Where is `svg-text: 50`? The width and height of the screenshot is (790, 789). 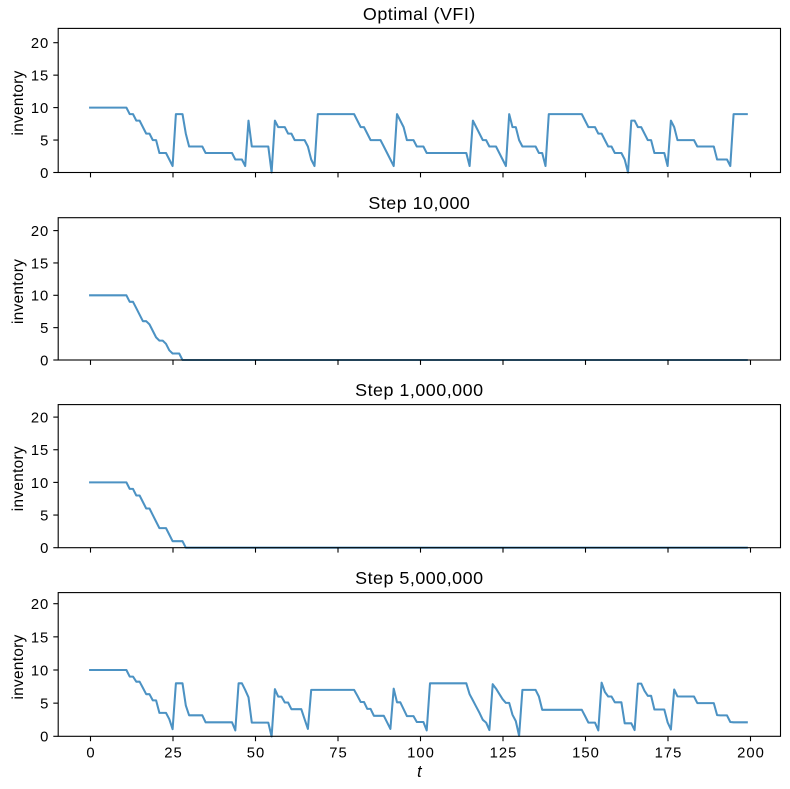 svg-text: 50 is located at coordinates (256, 753).